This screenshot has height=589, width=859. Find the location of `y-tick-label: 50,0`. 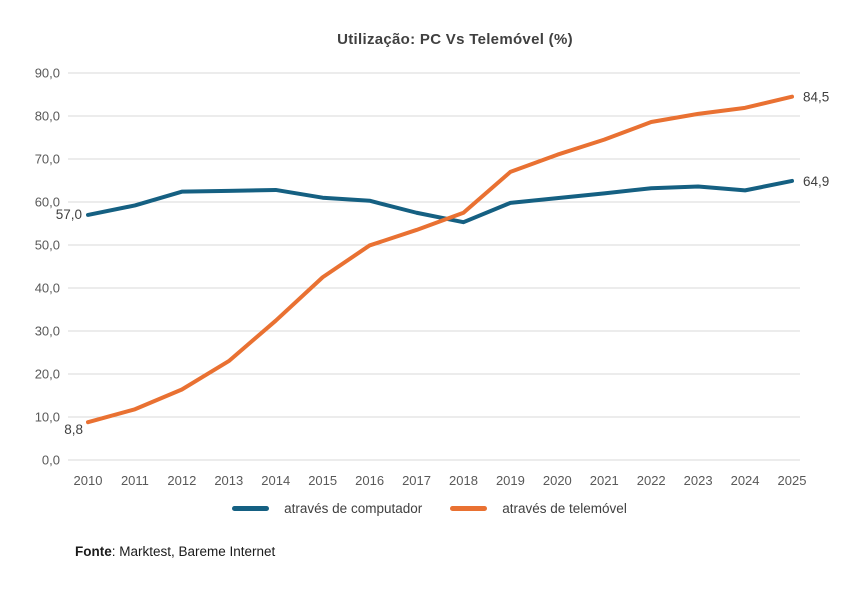

y-tick-label: 50,0 is located at coordinates (47, 245).